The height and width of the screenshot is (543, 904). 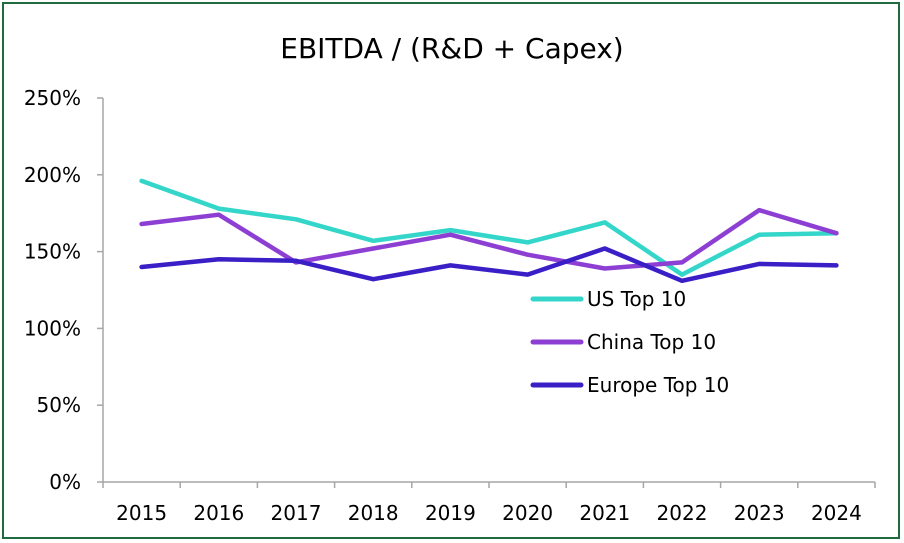 What do you see at coordinates (373, 513) in the screenshot?
I see `x-tick-label: 2018` at bounding box center [373, 513].